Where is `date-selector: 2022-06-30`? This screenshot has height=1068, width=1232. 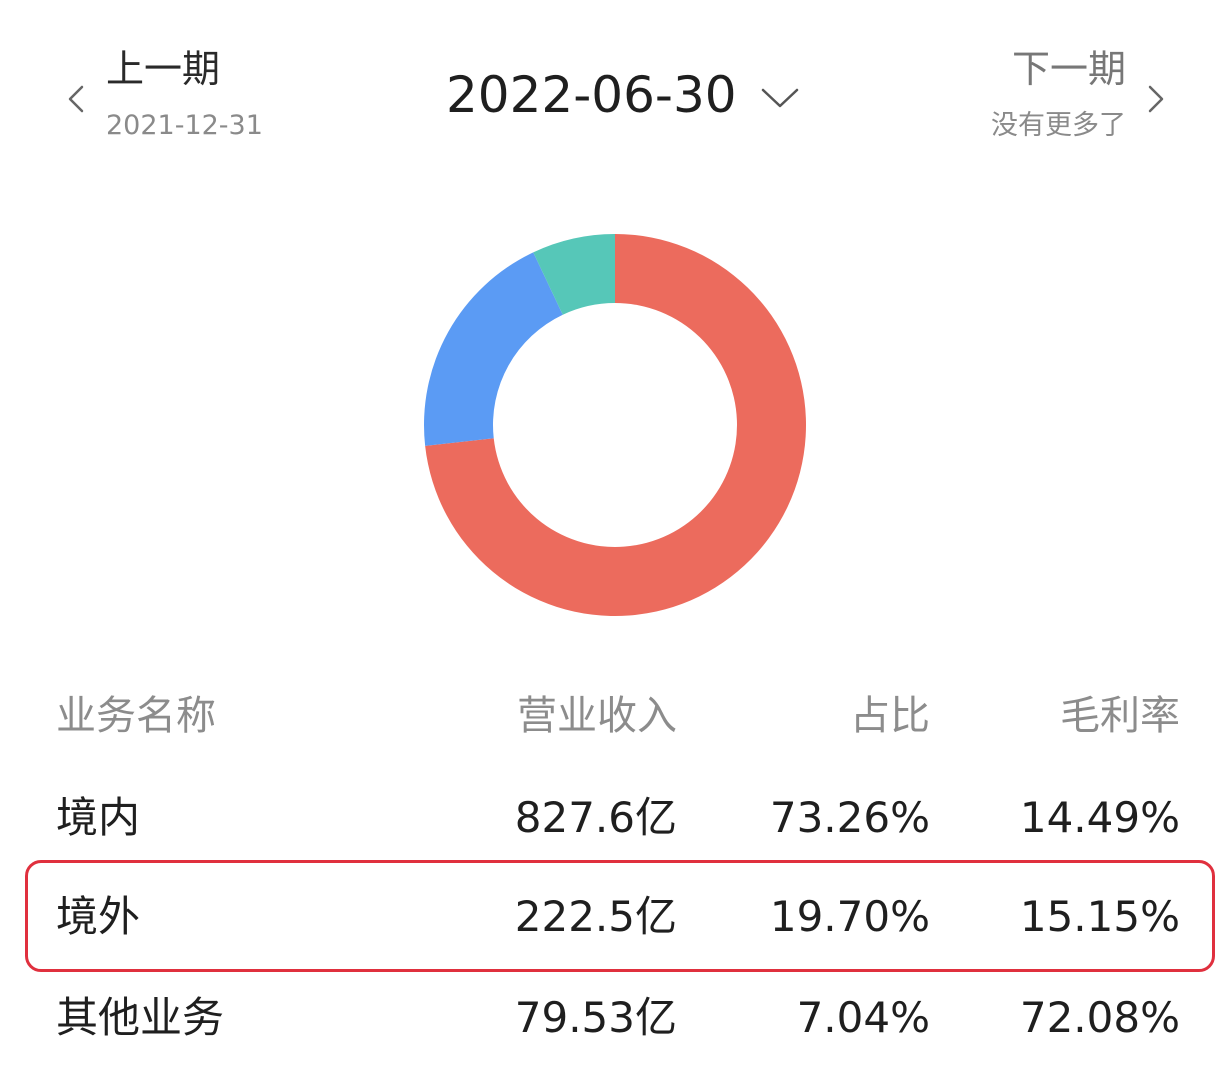 date-selector: 2022-06-30 is located at coordinates (630, 100).